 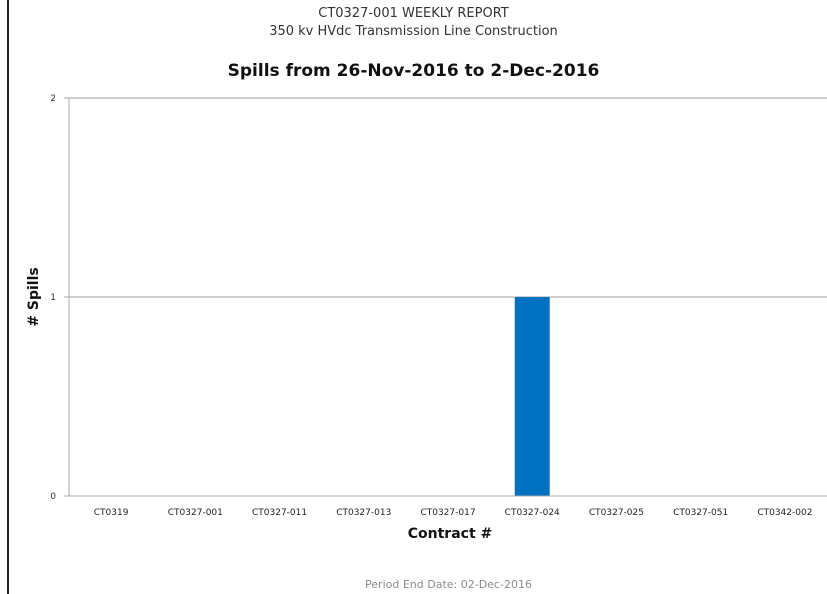 I want to click on x-tick-label: CT0327-051, so click(x=700, y=513).